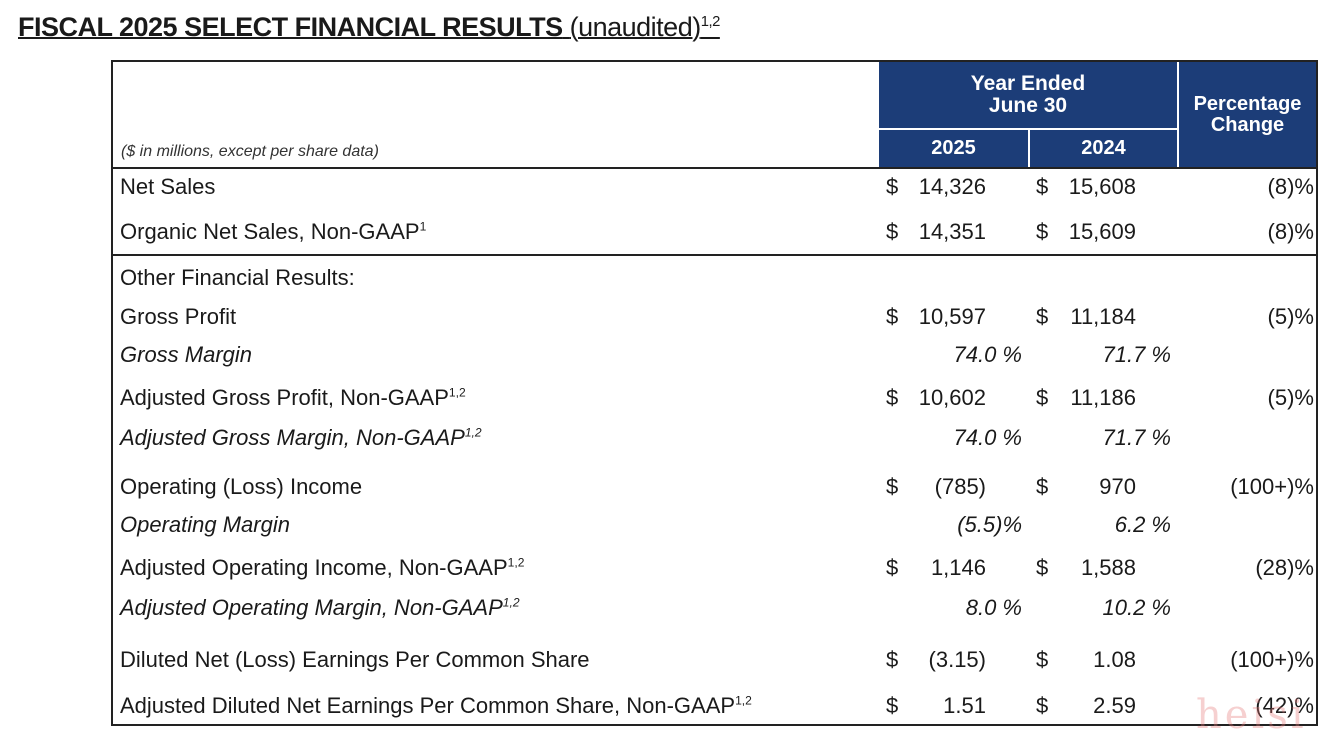 Image resolution: width=1340 pixels, height=746 pixels. Describe the element at coordinates (237, 277) in the screenshot. I see `row-label: Other Financial Results:` at that location.